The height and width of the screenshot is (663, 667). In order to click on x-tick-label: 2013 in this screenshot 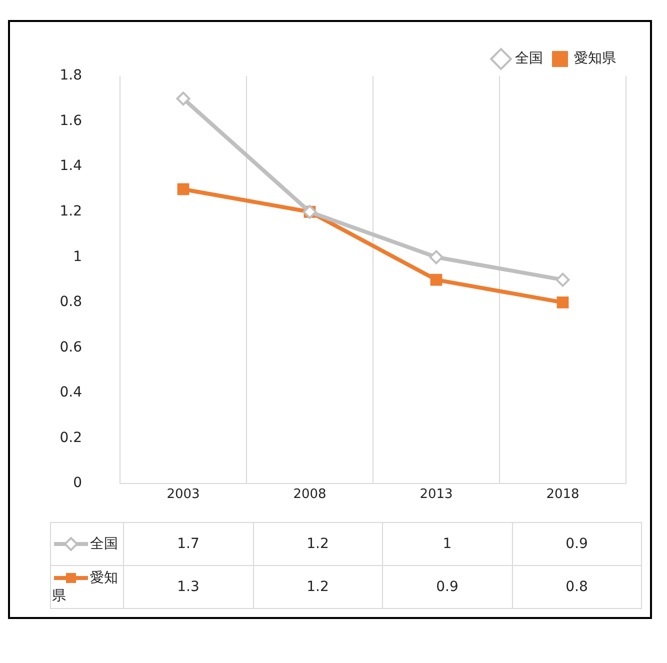, I will do `click(436, 494)`.